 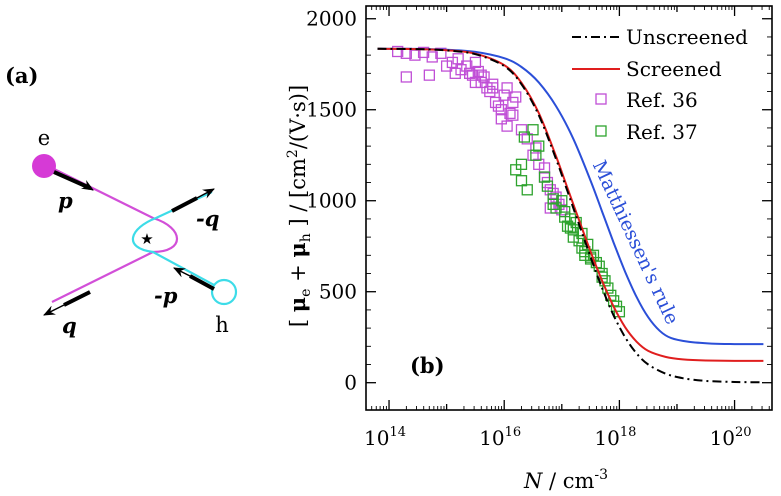 I want to click on label-p: p, so click(x=65, y=200).